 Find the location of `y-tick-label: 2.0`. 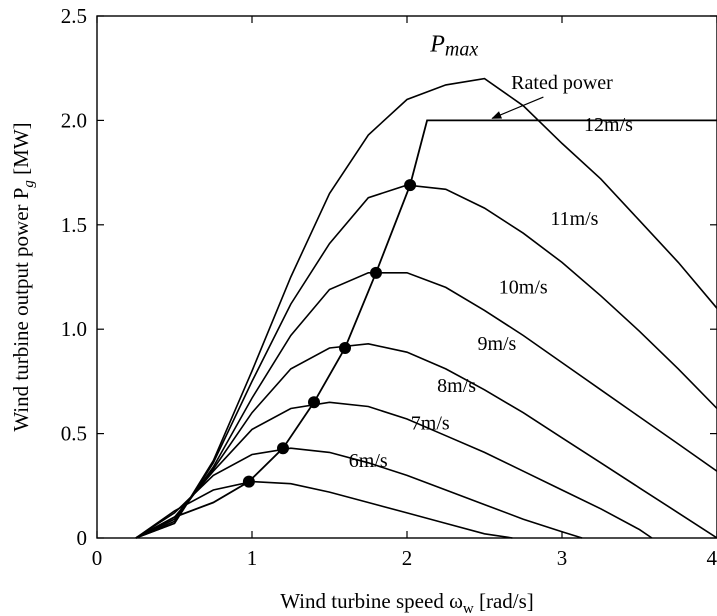

y-tick-label: 2.0 is located at coordinates (74, 120).